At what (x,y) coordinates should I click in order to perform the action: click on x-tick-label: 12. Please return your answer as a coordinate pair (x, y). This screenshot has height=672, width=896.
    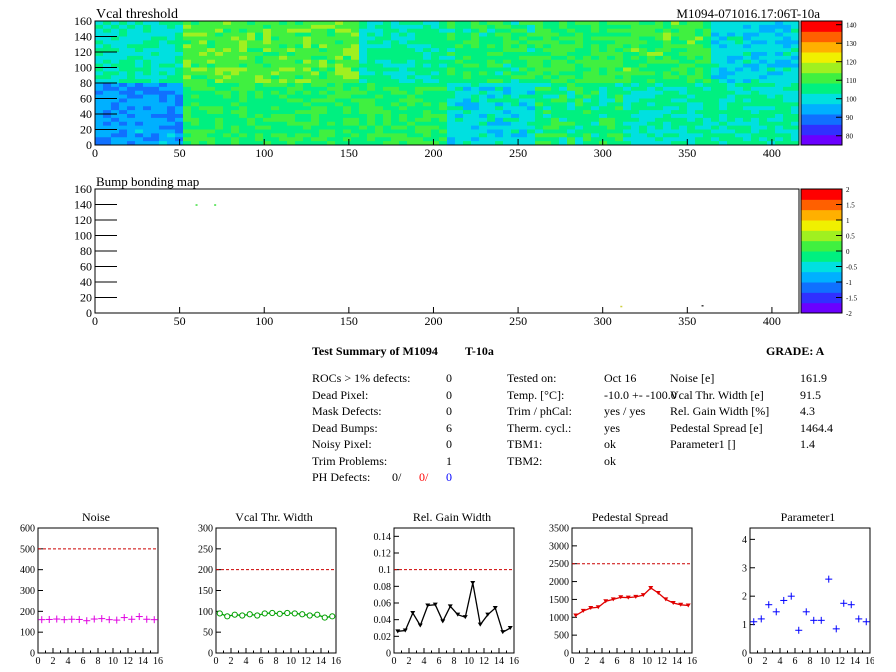
    Looking at the image, I should click on (306, 661).